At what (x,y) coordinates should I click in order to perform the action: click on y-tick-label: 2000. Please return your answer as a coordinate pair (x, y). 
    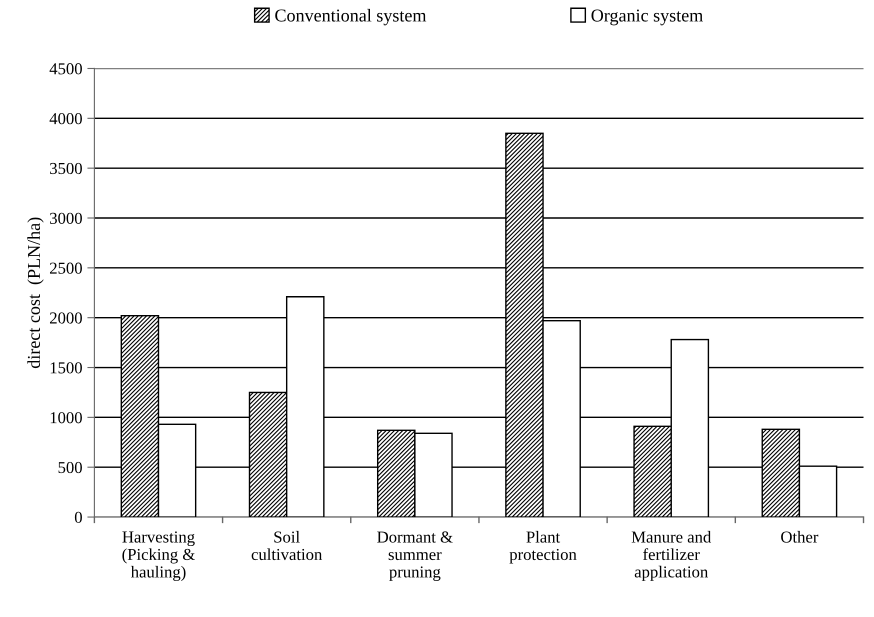
    Looking at the image, I should click on (66, 318).